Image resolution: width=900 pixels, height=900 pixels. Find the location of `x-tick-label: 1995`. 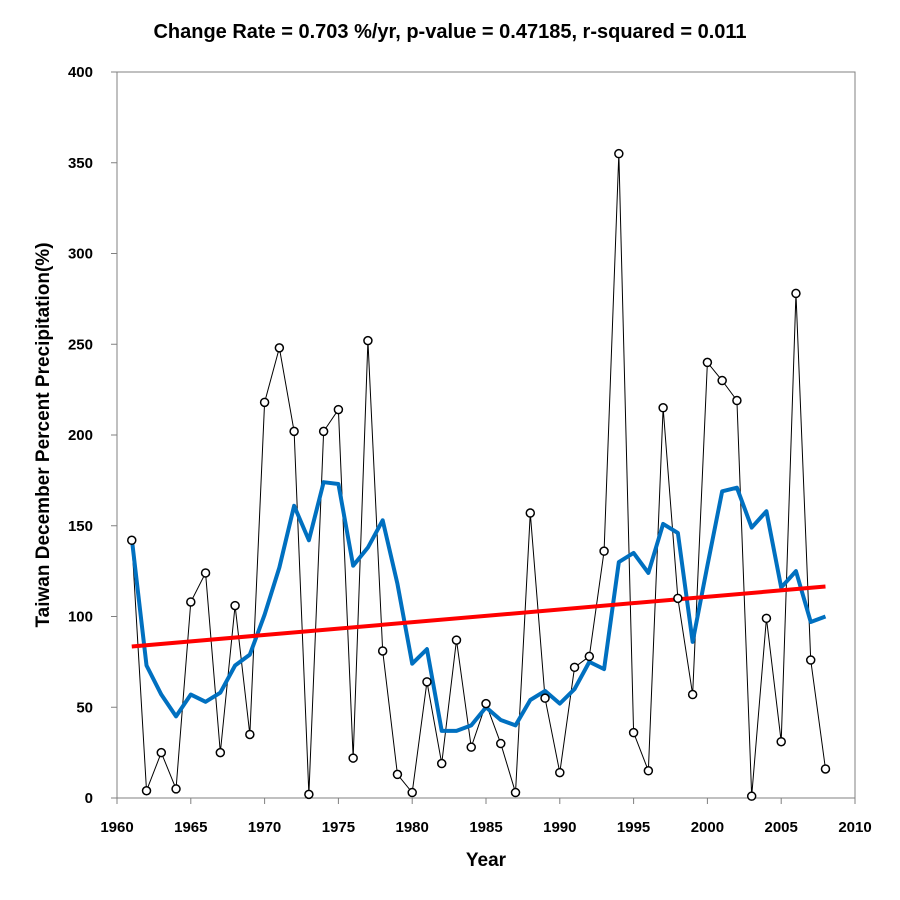

x-tick-label: 1995 is located at coordinates (633, 827).